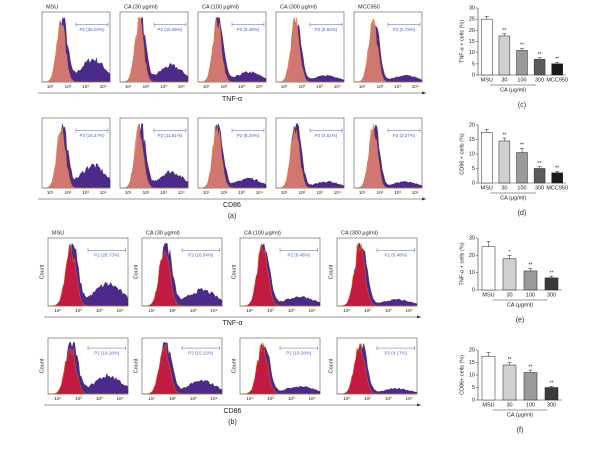  I want to click on axis-label: CD86, so click(232, 205).